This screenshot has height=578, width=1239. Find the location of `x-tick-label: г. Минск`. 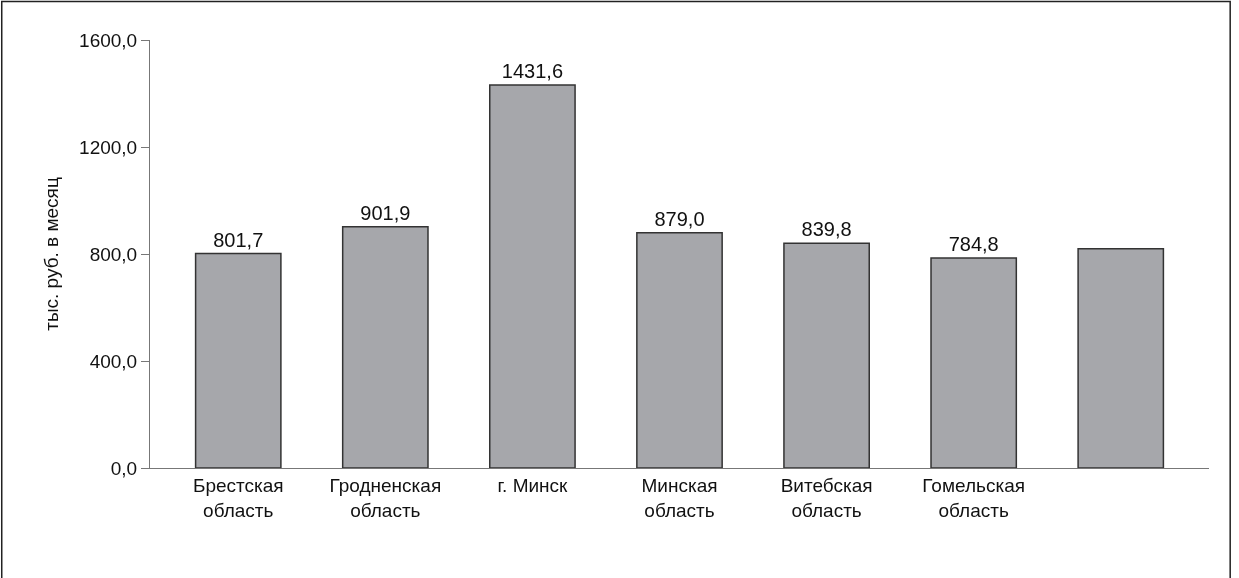

x-tick-label: г. Минск is located at coordinates (533, 485).